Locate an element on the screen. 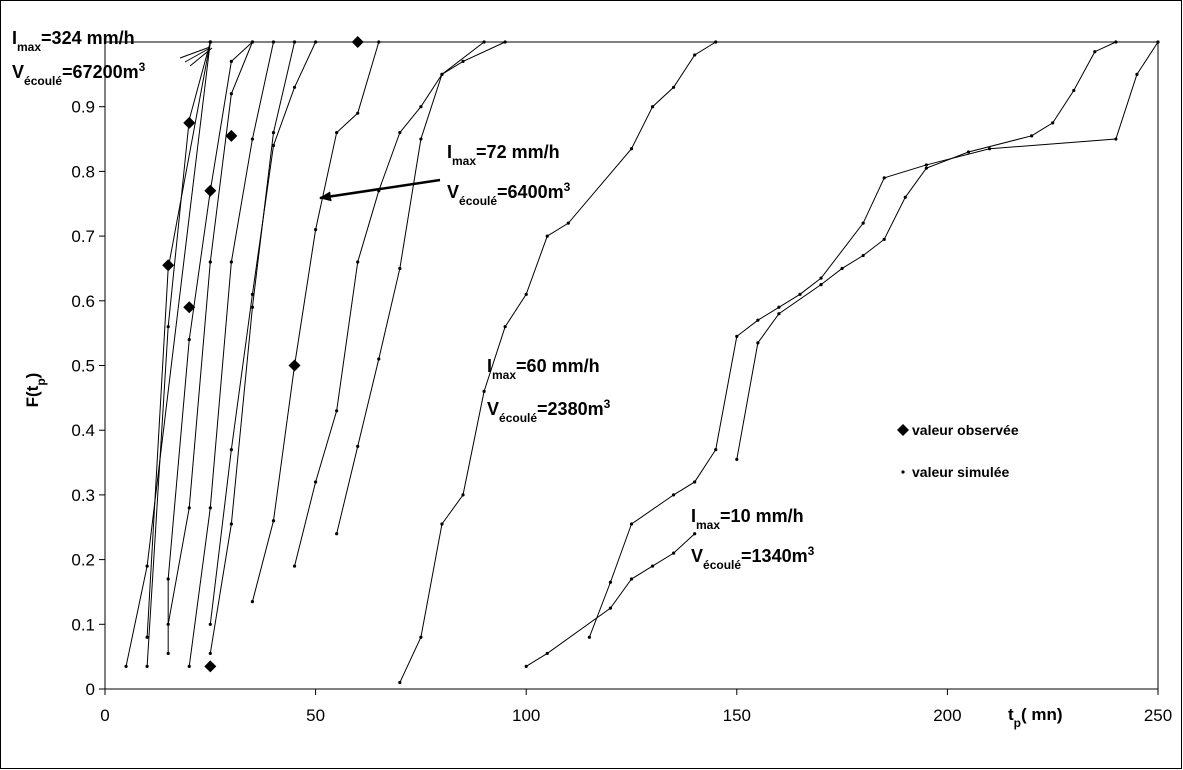 The height and width of the screenshot is (770, 1183). y-tick-label: 0.5 is located at coordinates (83, 366).